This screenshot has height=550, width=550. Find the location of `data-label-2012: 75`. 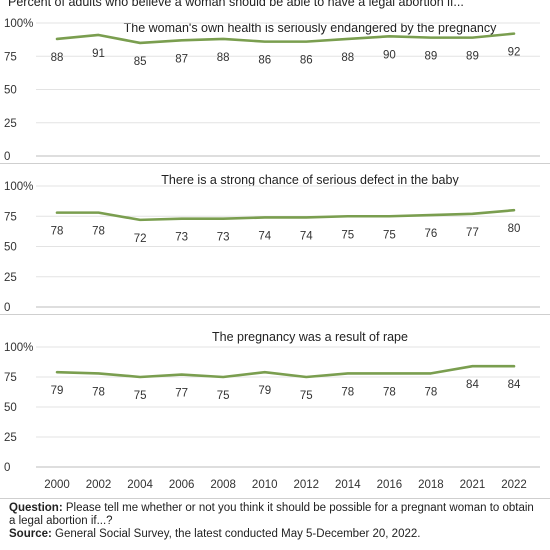

data-label-2012: 75 is located at coordinates (306, 396).